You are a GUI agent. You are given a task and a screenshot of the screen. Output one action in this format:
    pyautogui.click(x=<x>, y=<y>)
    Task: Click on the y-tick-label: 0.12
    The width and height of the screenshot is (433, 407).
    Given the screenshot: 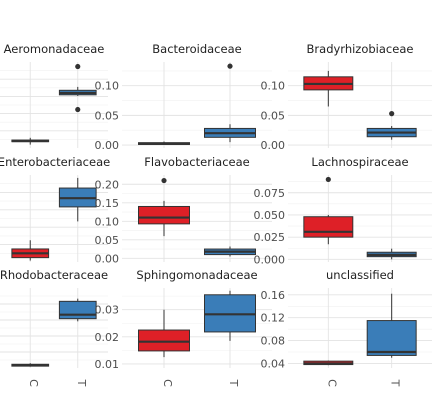 What is the action you would take?
    pyautogui.click(x=273, y=318)
    